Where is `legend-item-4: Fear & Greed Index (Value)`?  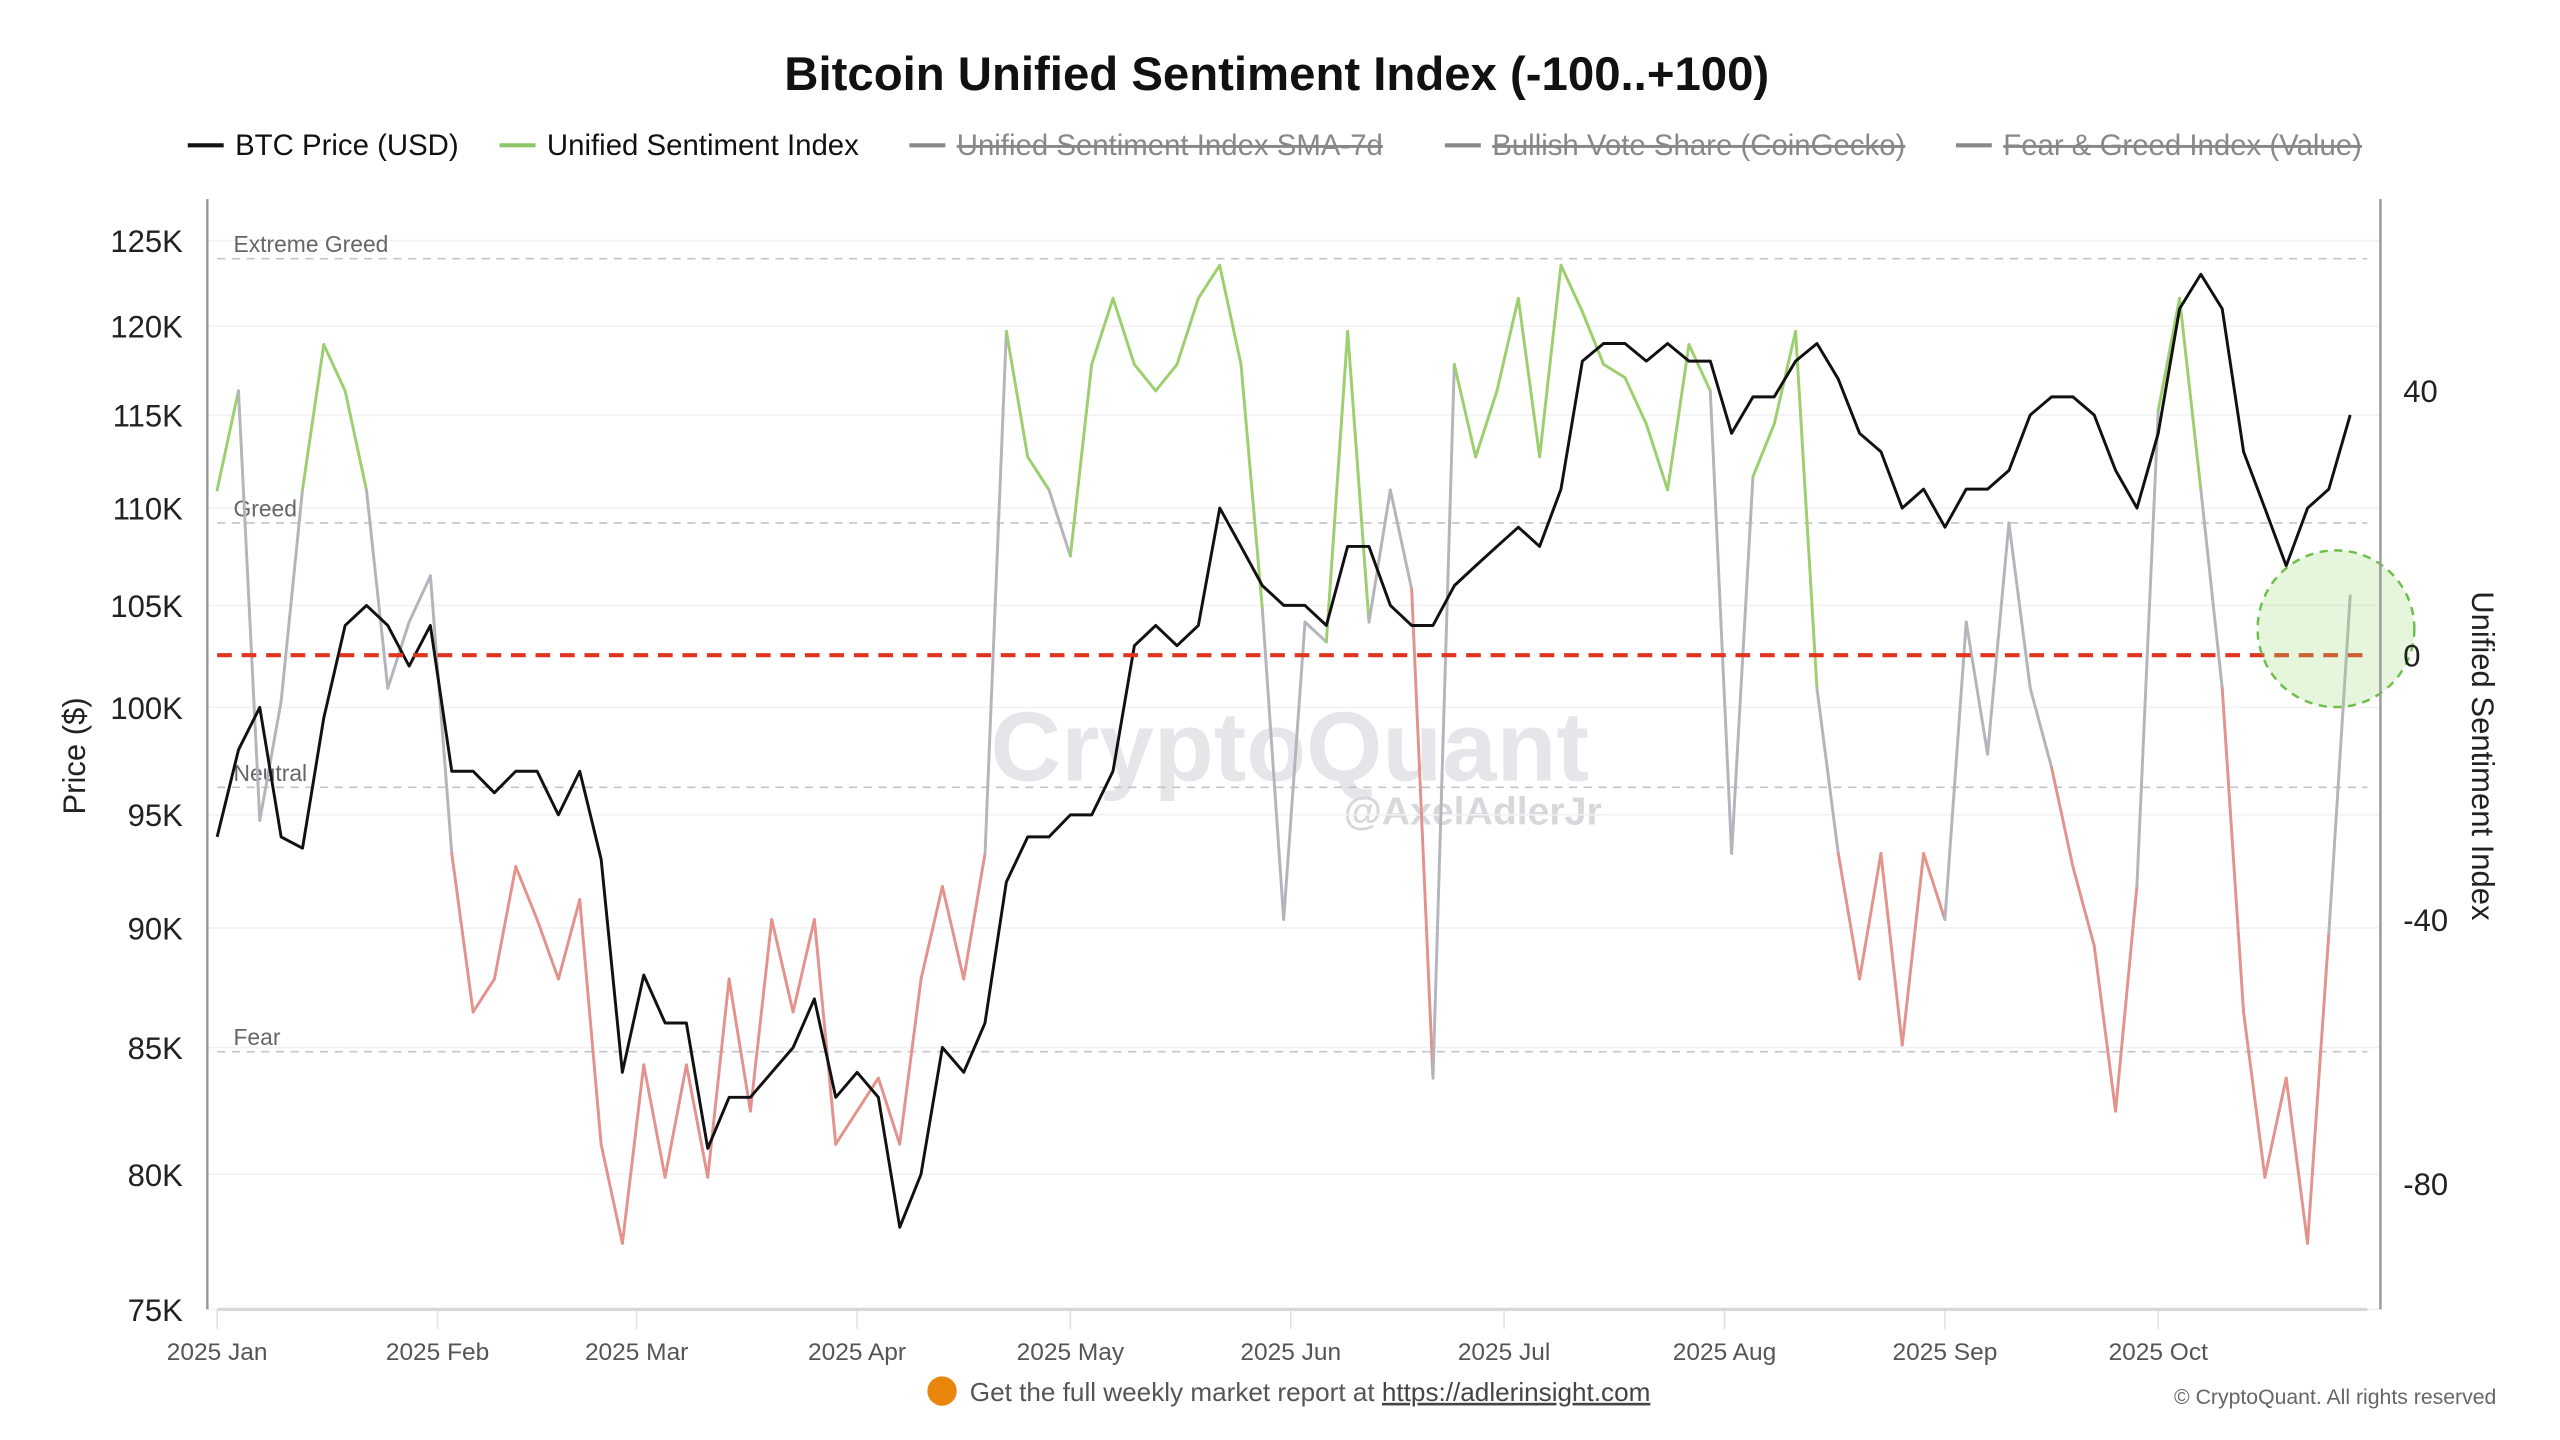 legend-item-4: Fear & Greed Index (Value) is located at coordinates (2158, 145).